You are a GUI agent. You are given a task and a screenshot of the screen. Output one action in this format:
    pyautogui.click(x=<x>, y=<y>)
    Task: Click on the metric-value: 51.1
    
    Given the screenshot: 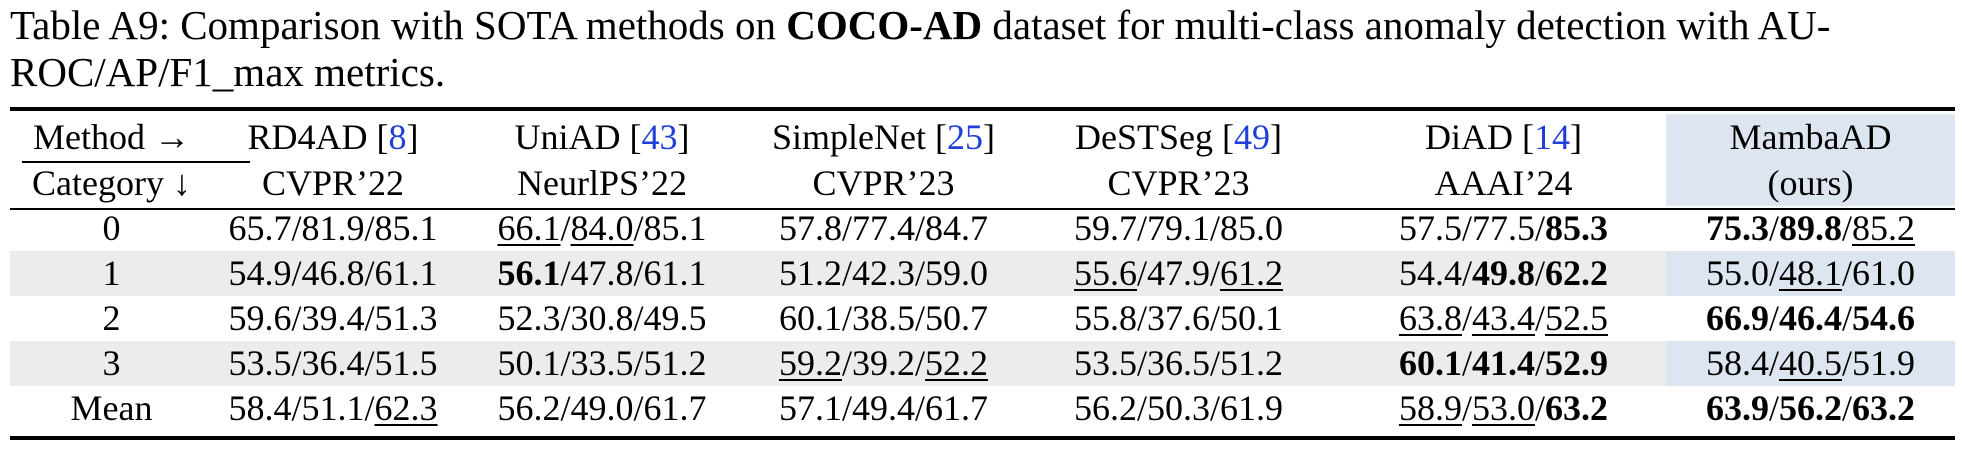 What is the action you would take?
    pyautogui.click(x=333, y=408)
    